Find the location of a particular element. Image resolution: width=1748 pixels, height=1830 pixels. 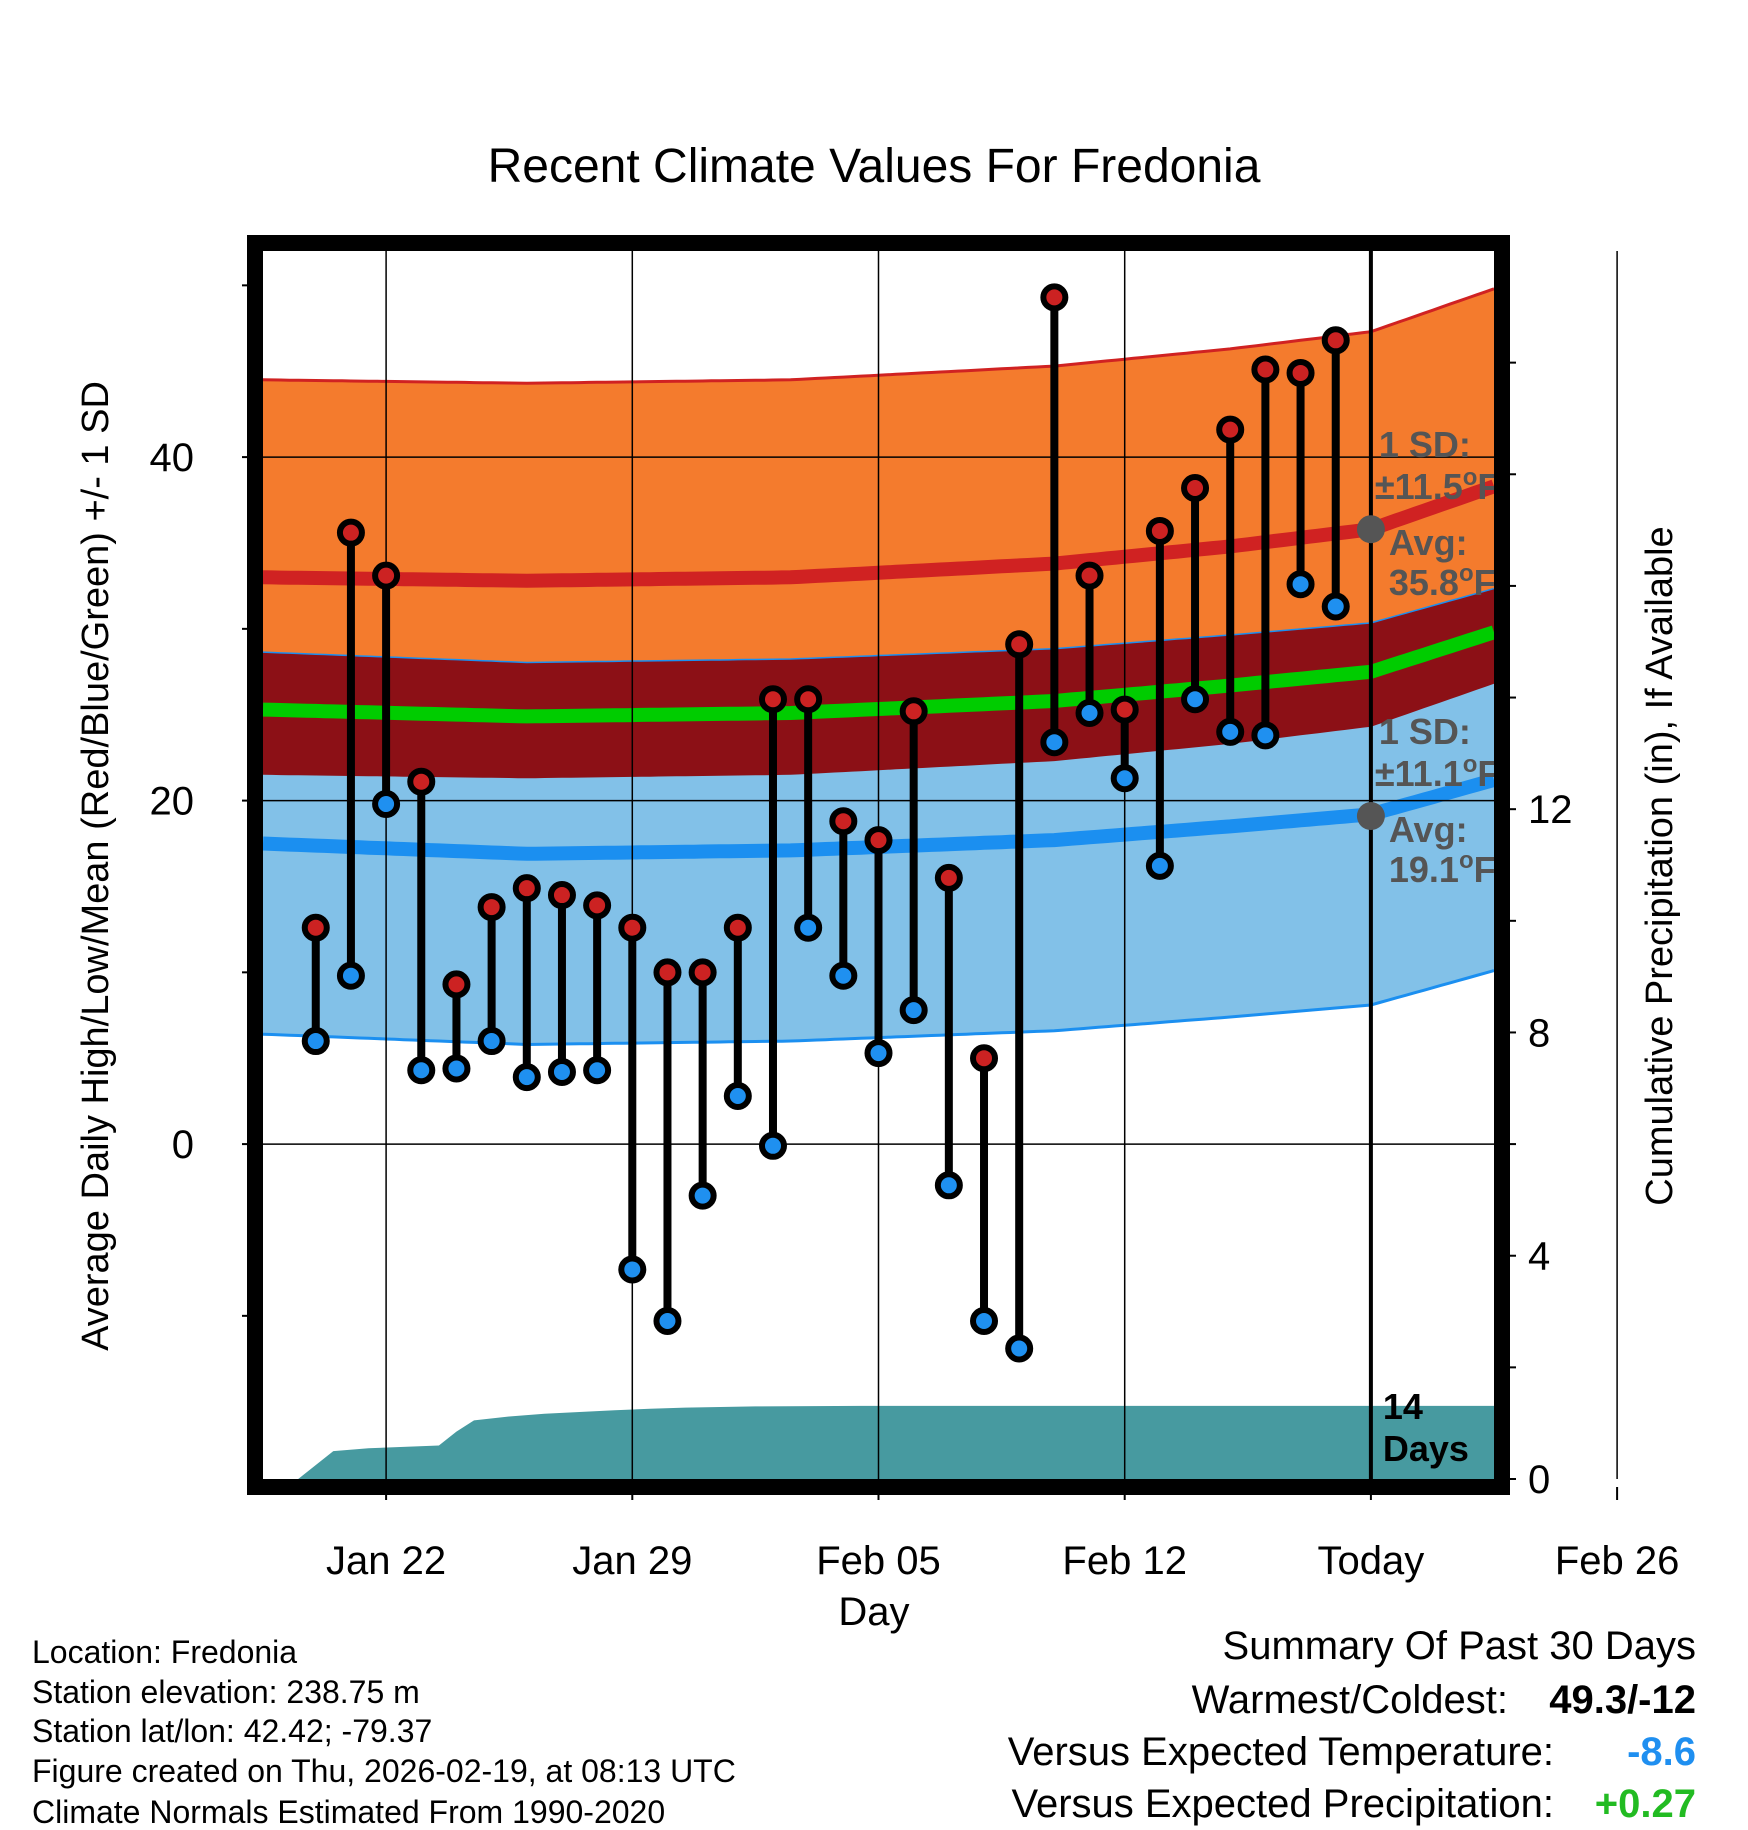

x-tick-label: Feb 26 is located at coordinates (1617, 1561).